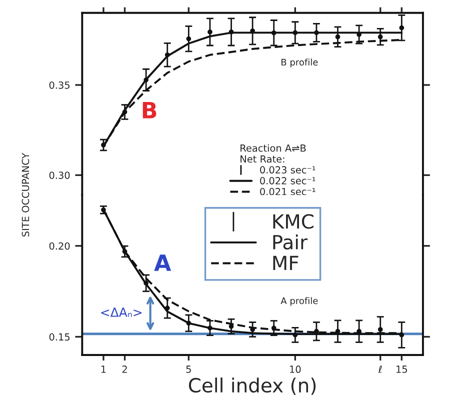  What do you see at coordinates (273, 153) in the screenshot?
I see `legend-title: Reaction A⇌B Net Rate:` at bounding box center [273, 153].